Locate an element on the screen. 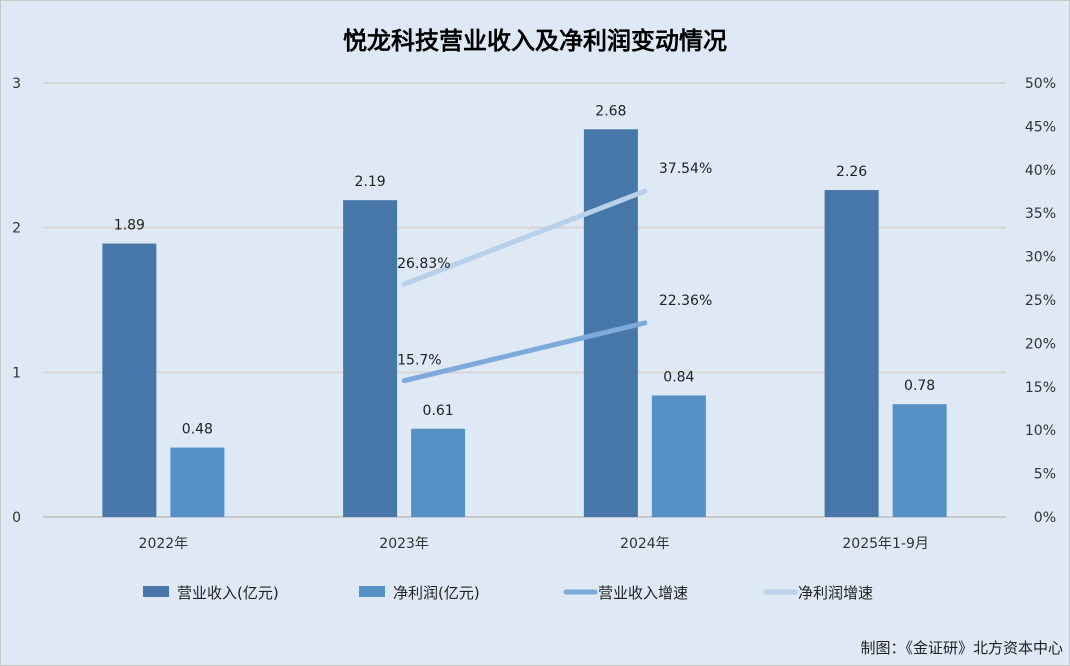 This screenshot has width=1070, height=666. data-label: 0.78 is located at coordinates (919, 386).